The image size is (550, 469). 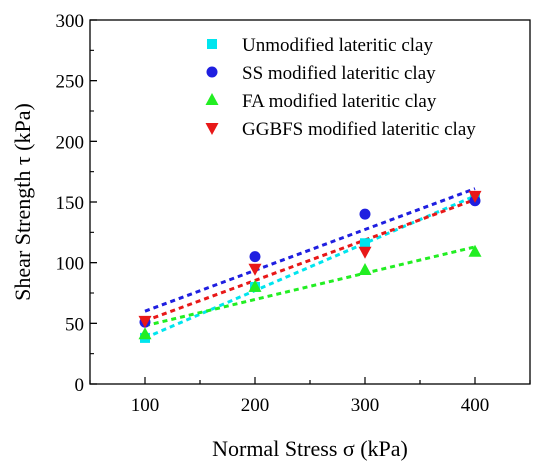 I want to click on y-tick-label: 200, so click(x=70, y=142).